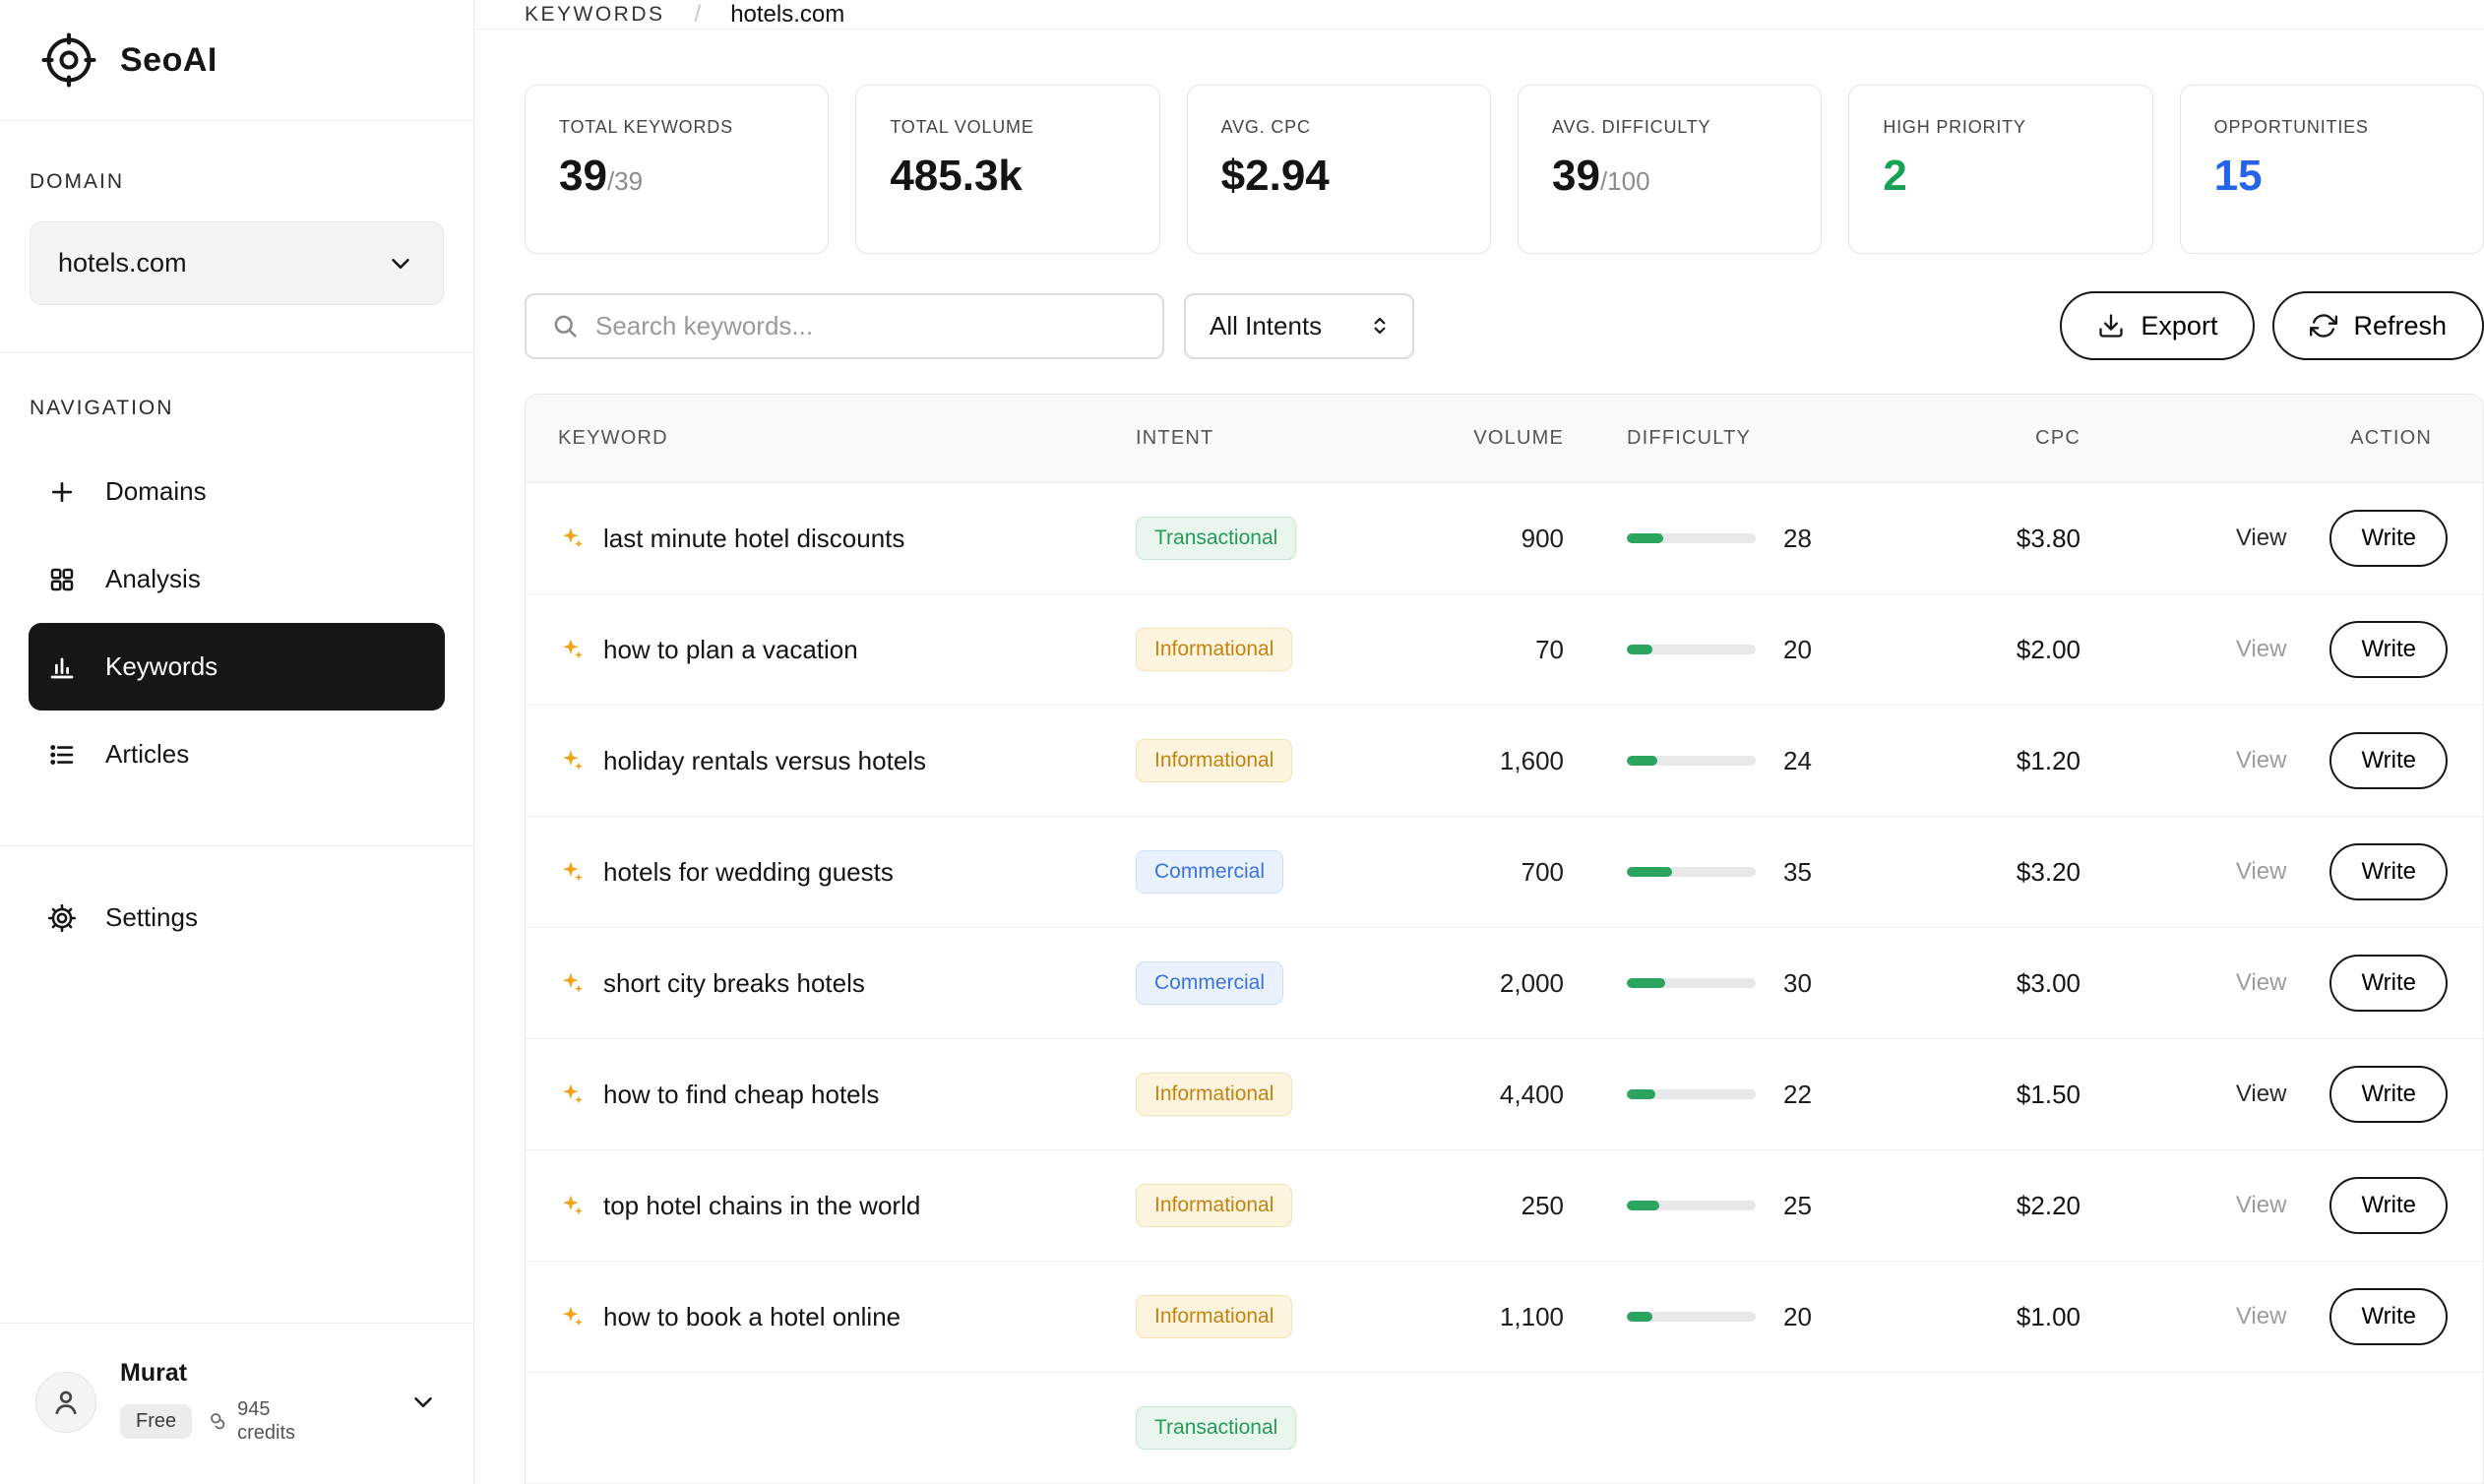 The image size is (2484, 1484). Describe the element at coordinates (1542, 872) in the screenshot. I see `volume-value: 700` at that location.